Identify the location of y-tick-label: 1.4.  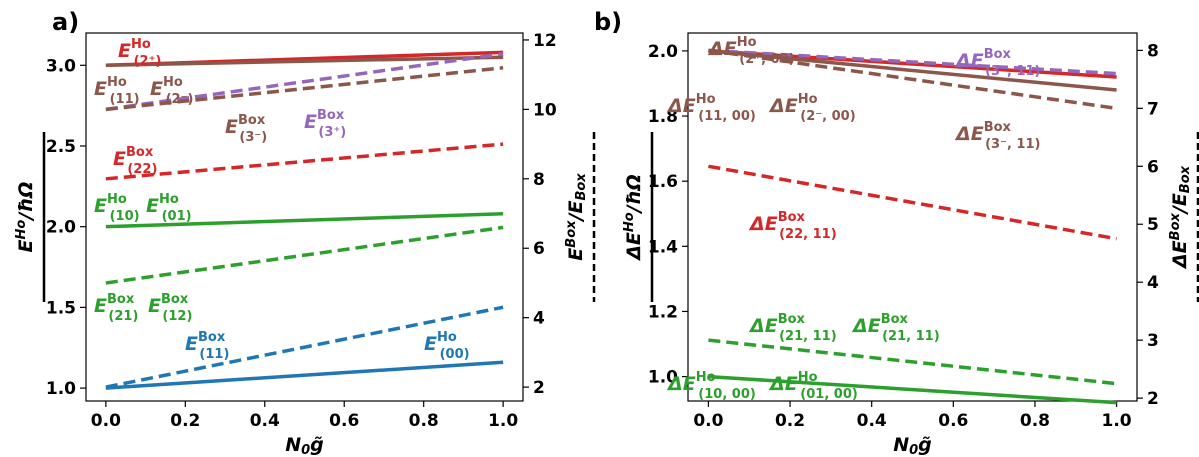
(663, 247).